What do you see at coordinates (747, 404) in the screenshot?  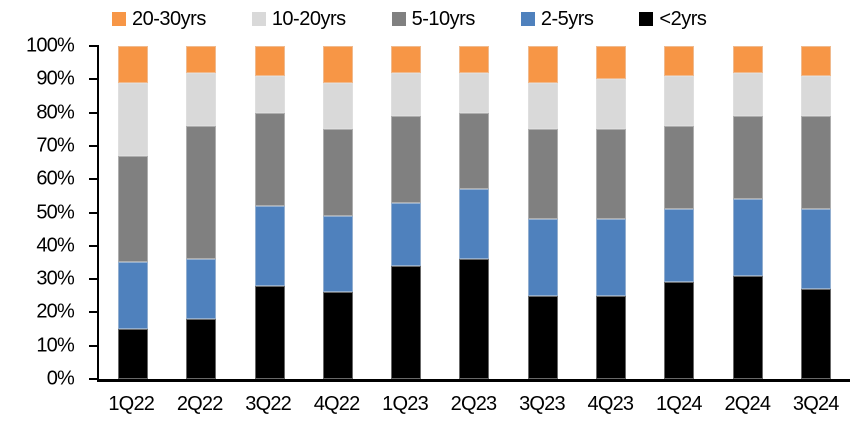 I see `x-tick-label: 2Q24` at bounding box center [747, 404].